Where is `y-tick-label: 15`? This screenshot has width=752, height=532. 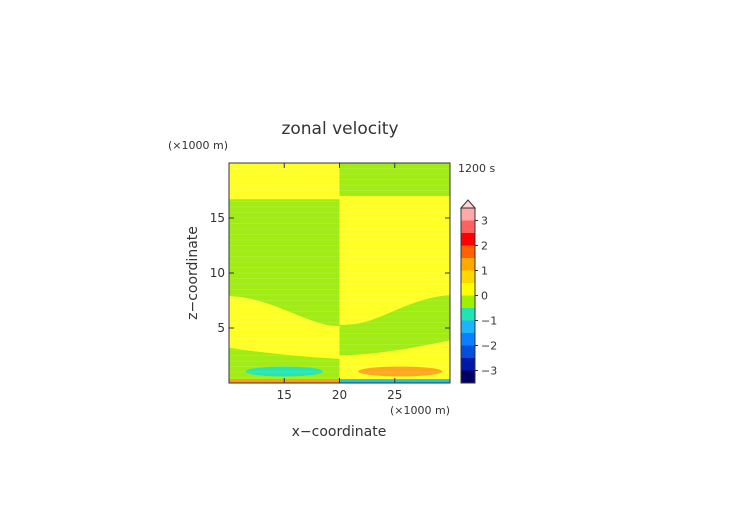
y-tick-label: 15 is located at coordinates (217, 218).